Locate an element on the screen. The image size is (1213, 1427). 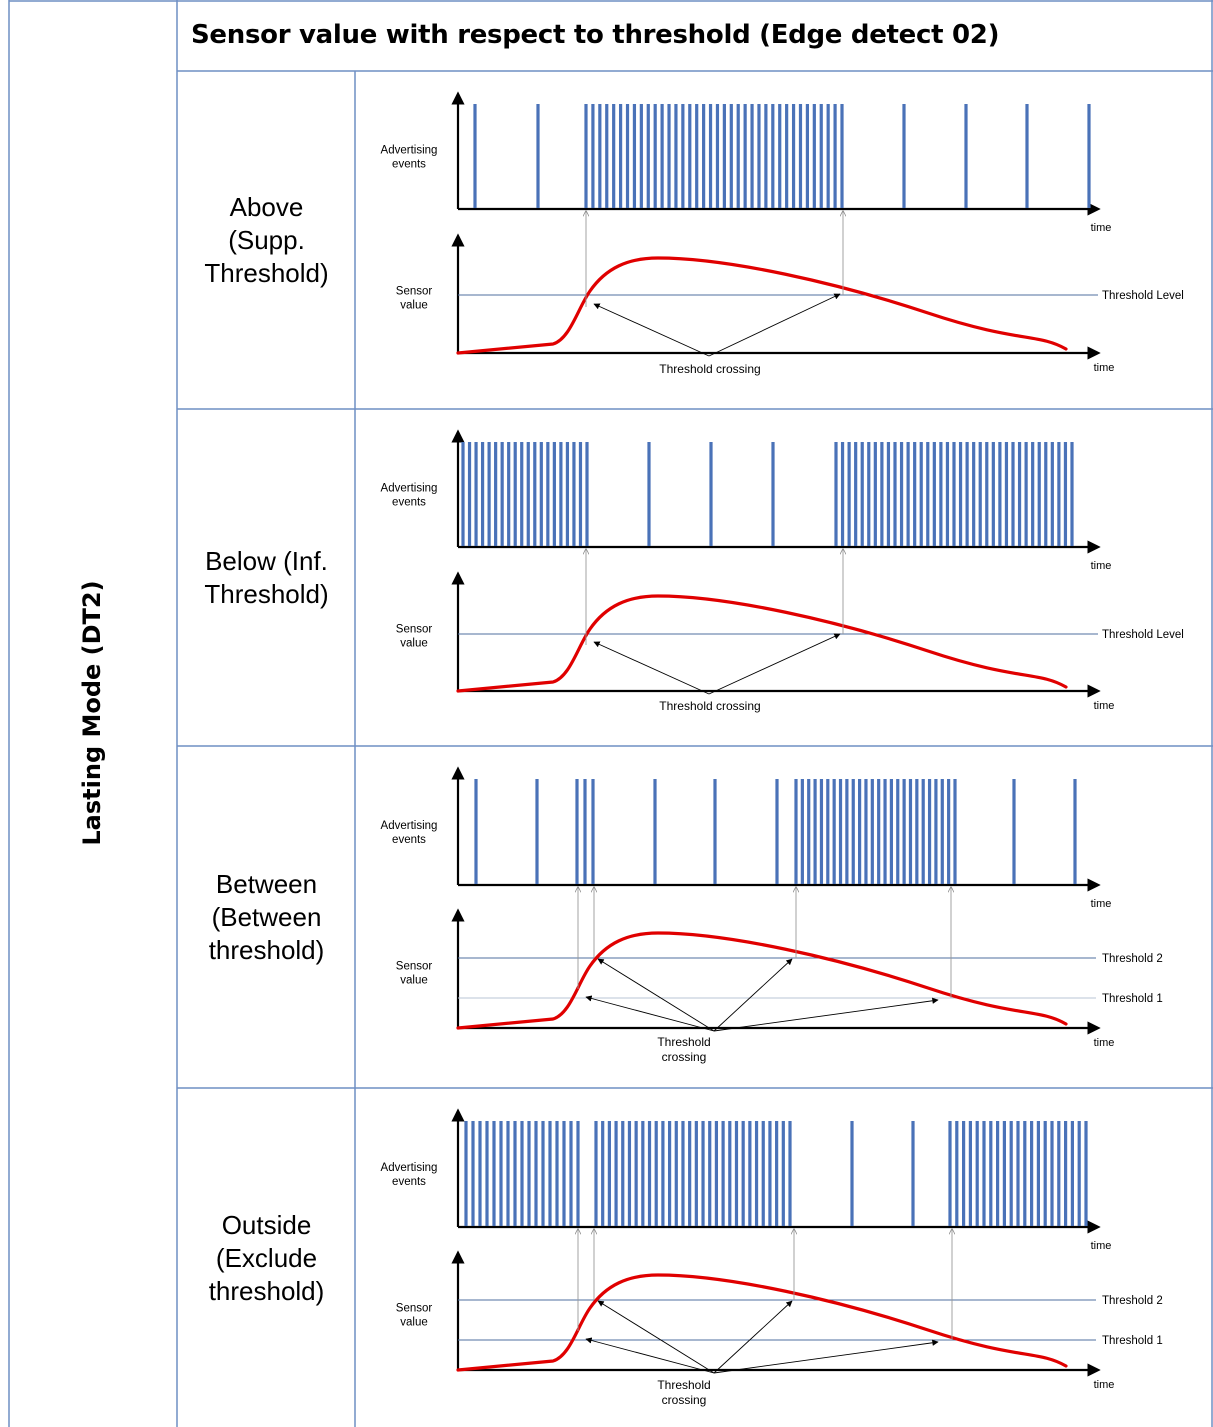
row-label-line: Outside is located at coordinates (266, 1224).